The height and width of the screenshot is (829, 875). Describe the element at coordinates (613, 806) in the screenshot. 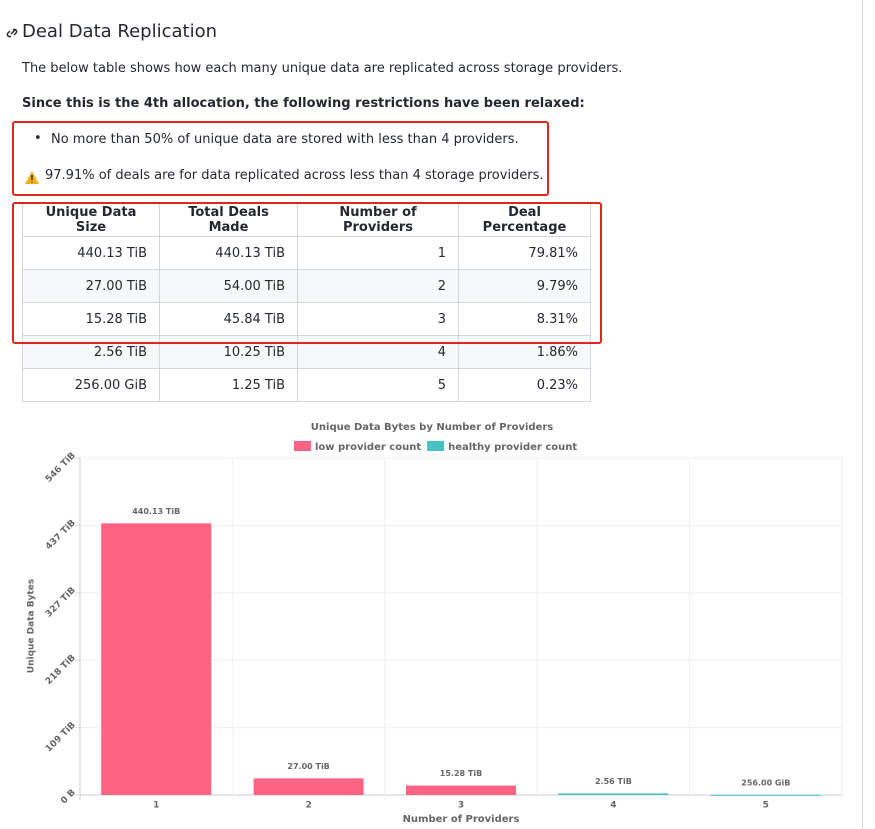

I see `x-tick-label: 4` at that location.